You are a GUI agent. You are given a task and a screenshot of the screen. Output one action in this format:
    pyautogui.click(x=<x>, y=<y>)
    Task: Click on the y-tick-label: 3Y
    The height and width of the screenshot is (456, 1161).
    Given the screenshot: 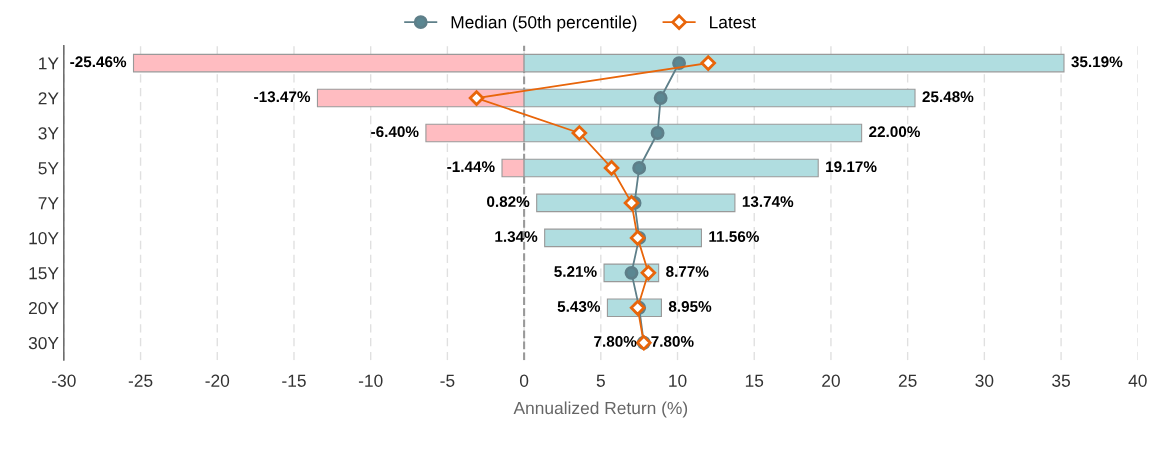 What is the action you would take?
    pyautogui.click(x=48, y=133)
    